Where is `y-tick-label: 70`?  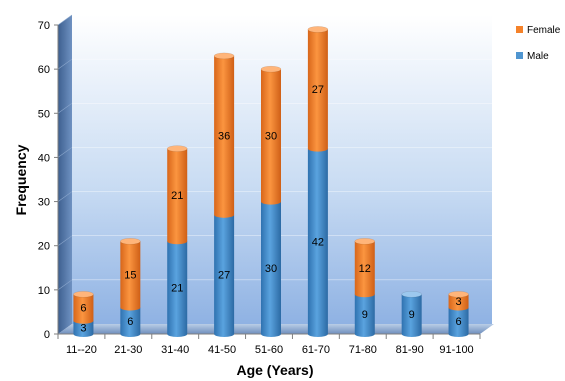 y-tick-label: 70 is located at coordinates (44, 26).